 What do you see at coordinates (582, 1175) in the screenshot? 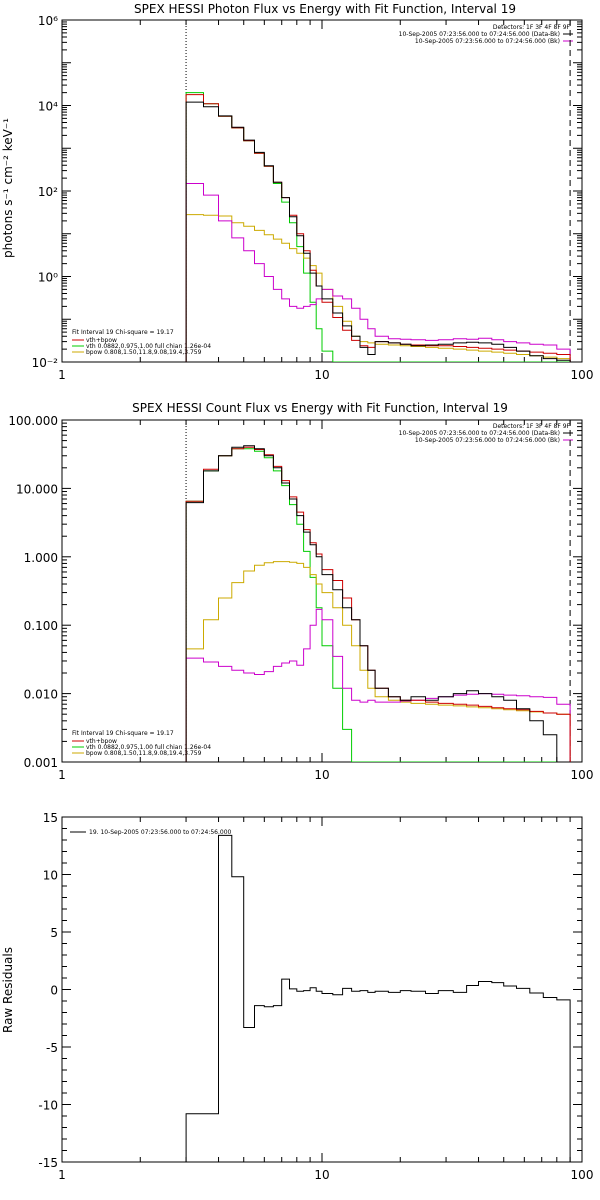
I see `residuals-x-tick-label: 100` at bounding box center [582, 1175].